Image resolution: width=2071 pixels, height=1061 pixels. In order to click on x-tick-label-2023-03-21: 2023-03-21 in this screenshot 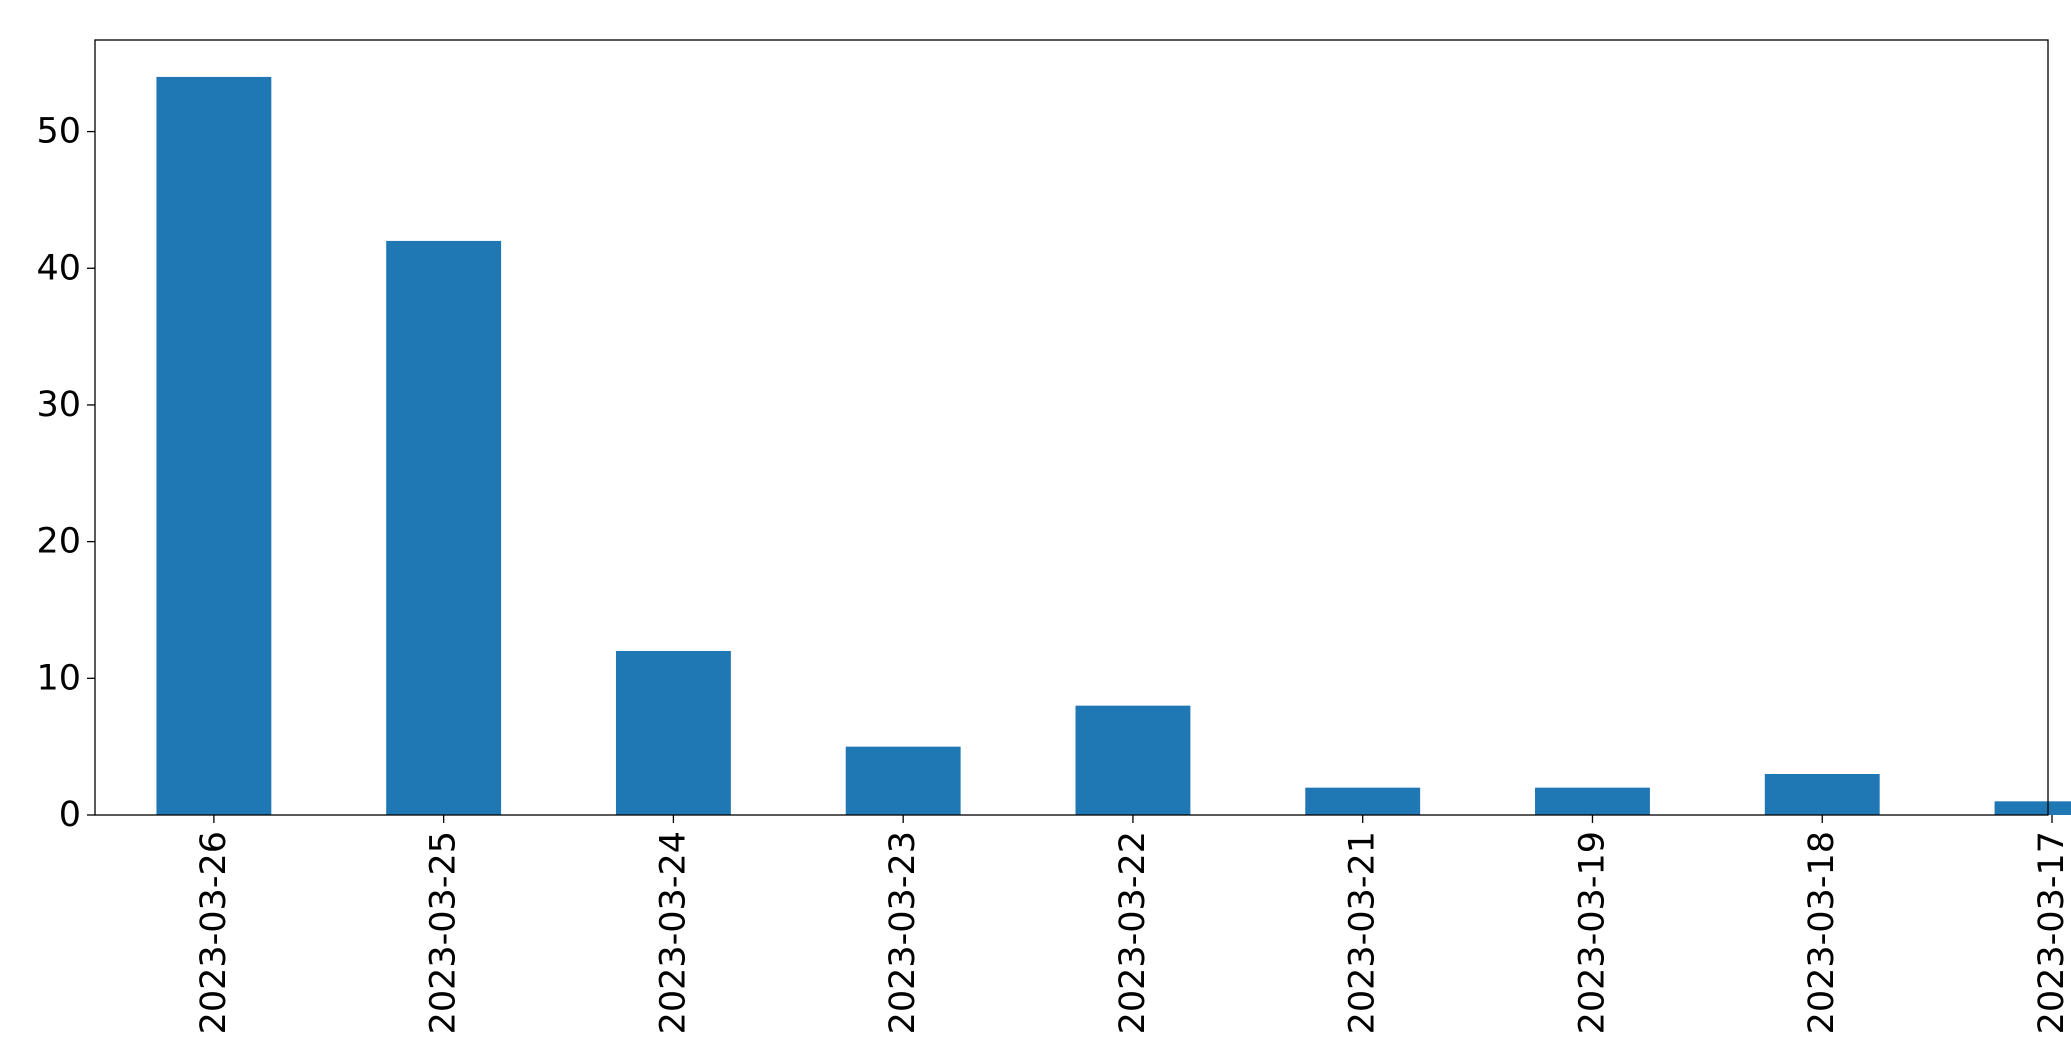, I will do `click(1363, 932)`.